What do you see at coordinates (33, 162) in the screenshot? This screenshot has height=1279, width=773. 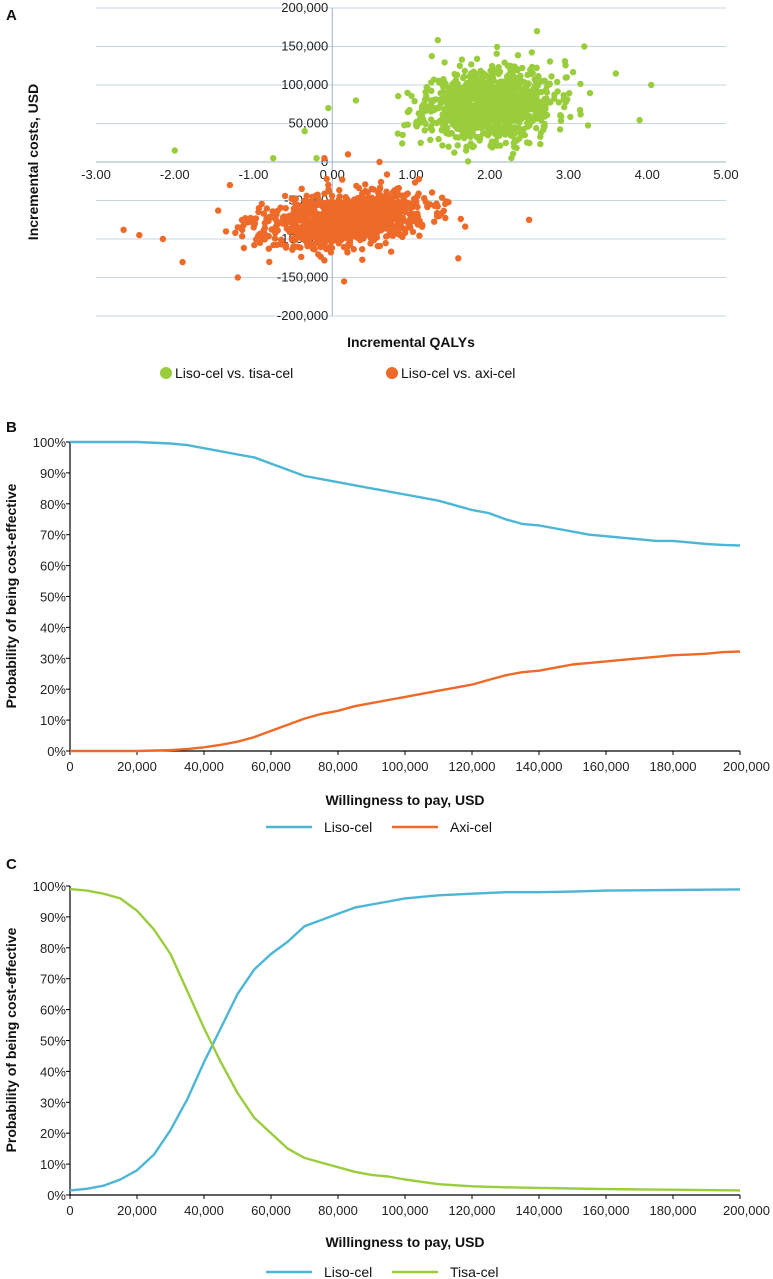 I see `y-axis-title-a: Incremental costs, USD` at bounding box center [33, 162].